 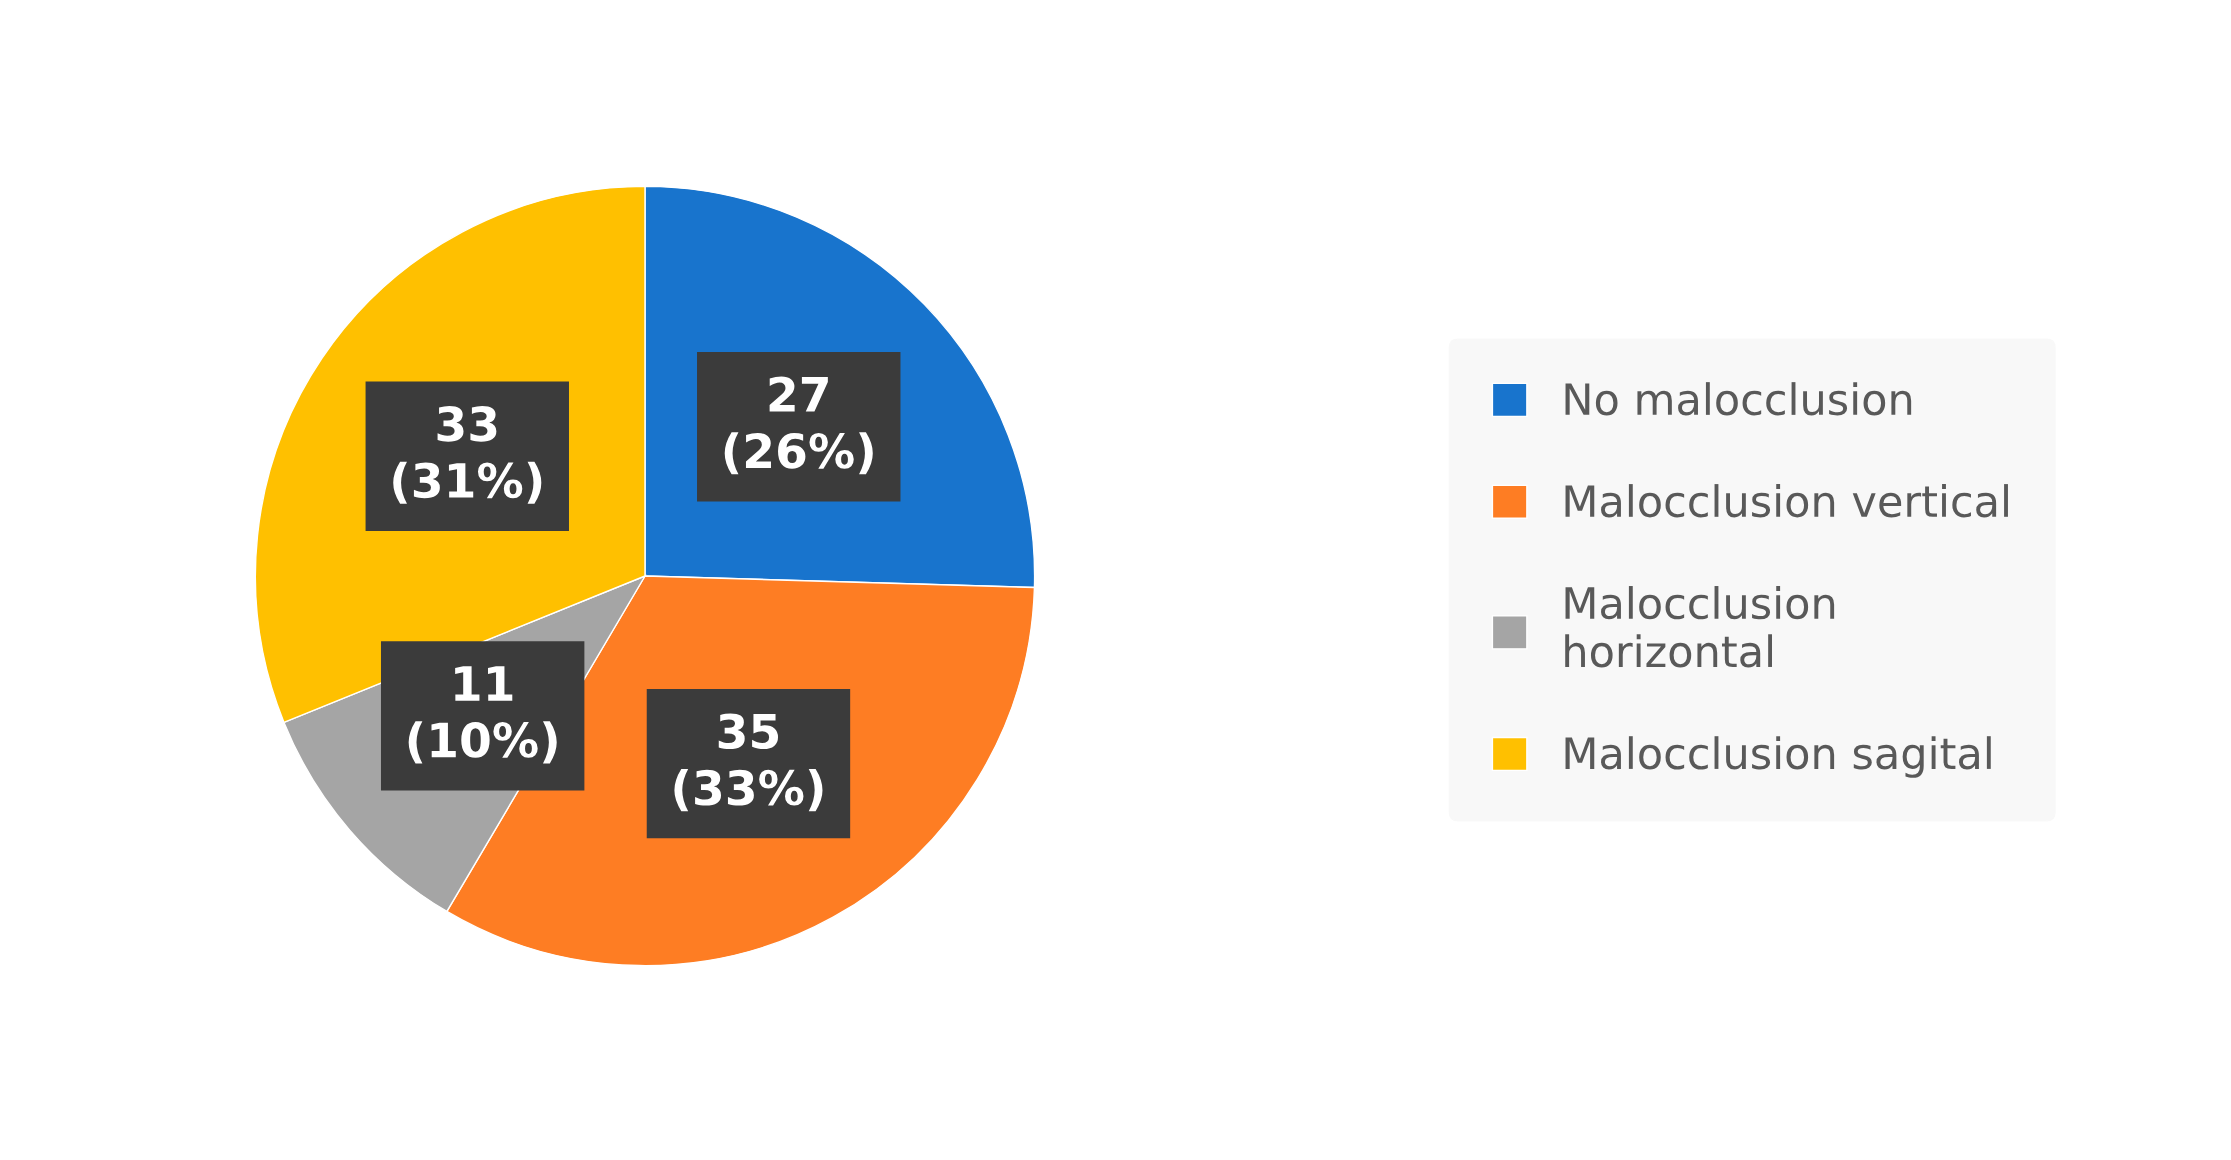 I want to click on legend-label: Malocclusion vertical, so click(x=1786, y=501).